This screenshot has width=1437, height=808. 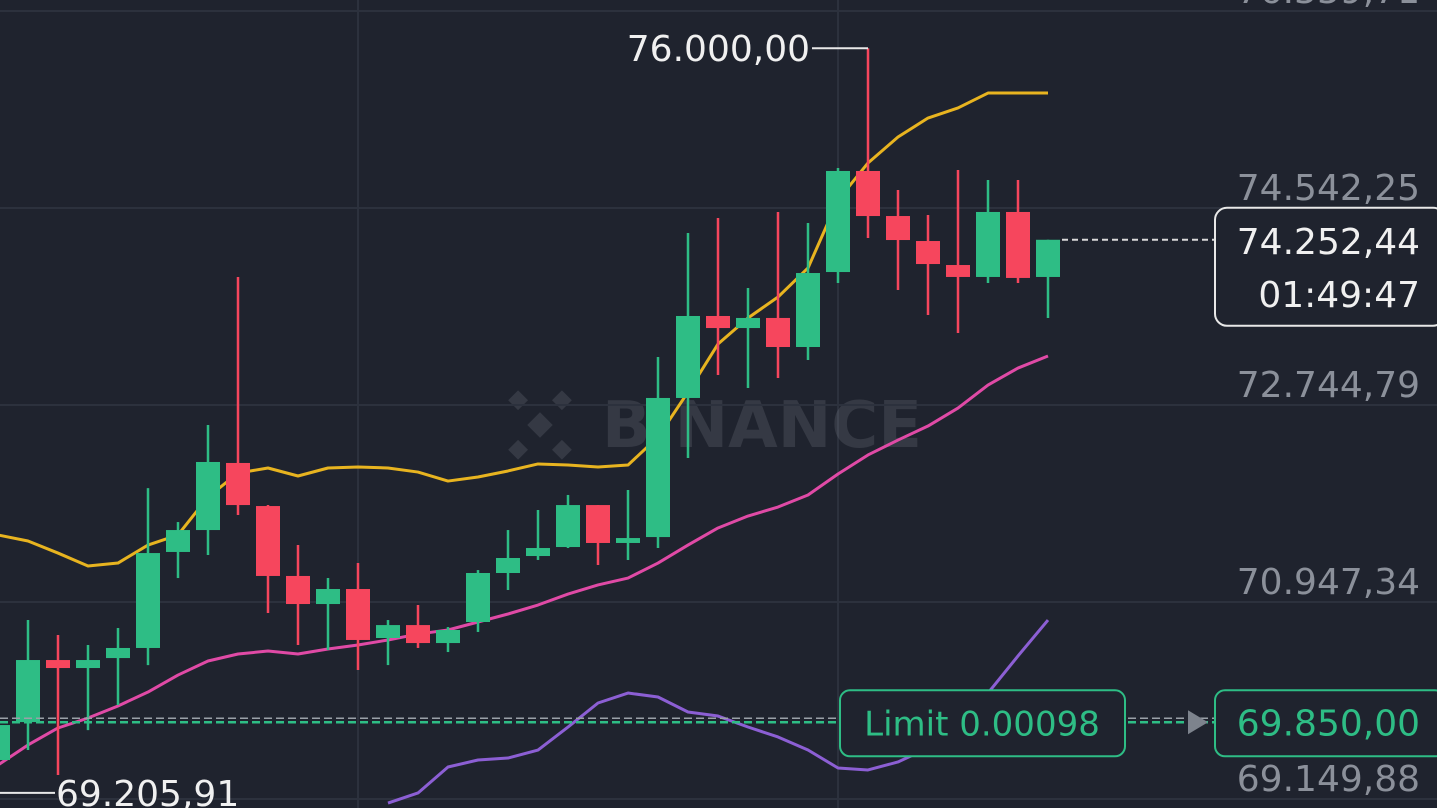 What do you see at coordinates (1325, 266) in the screenshot?
I see `current-price-box` at bounding box center [1325, 266].